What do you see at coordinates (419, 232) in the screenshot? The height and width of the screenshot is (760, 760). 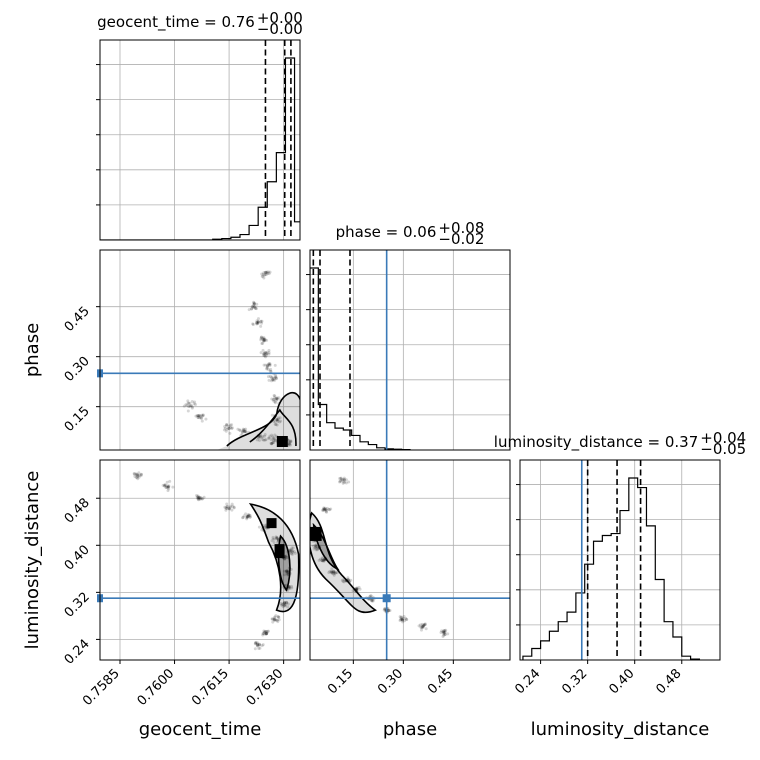 I see `title-median: 0.06` at bounding box center [419, 232].